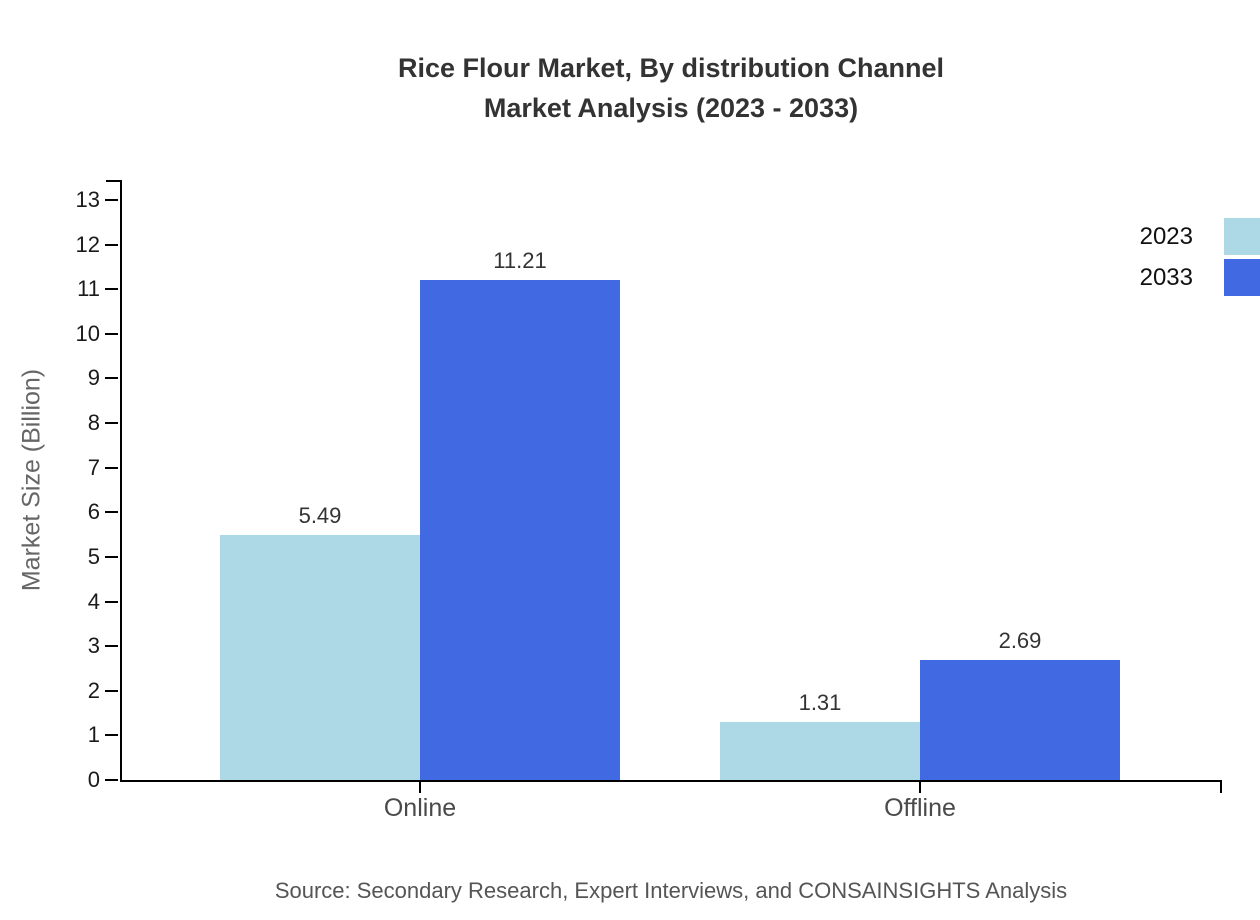 This screenshot has height=920, width=1260. What do you see at coordinates (1166, 277) in the screenshot?
I see `legend-label-2033: 2033` at bounding box center [1166, 277].